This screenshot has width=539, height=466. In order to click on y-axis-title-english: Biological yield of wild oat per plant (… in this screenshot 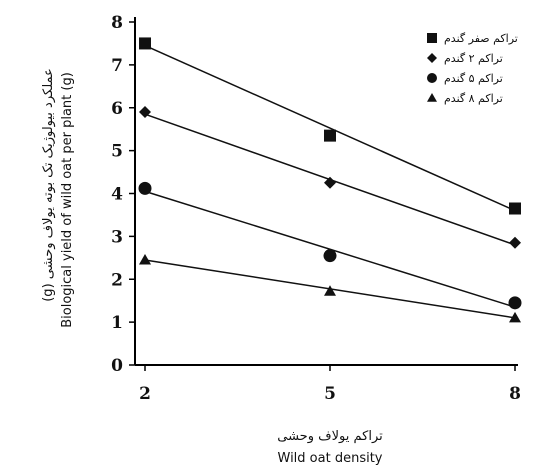, I will do `click(67, 200)`.